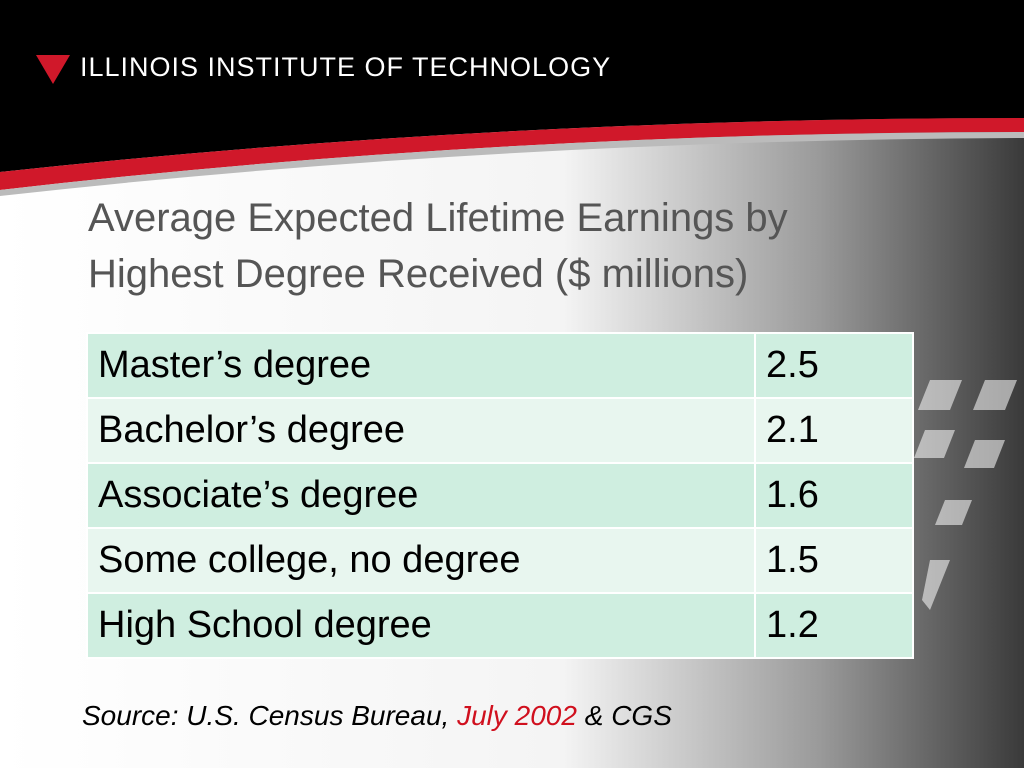  Describe the element at coordinates (421, 365) in the screenshot. I see `degree-cell: Master’s degree` at that location.